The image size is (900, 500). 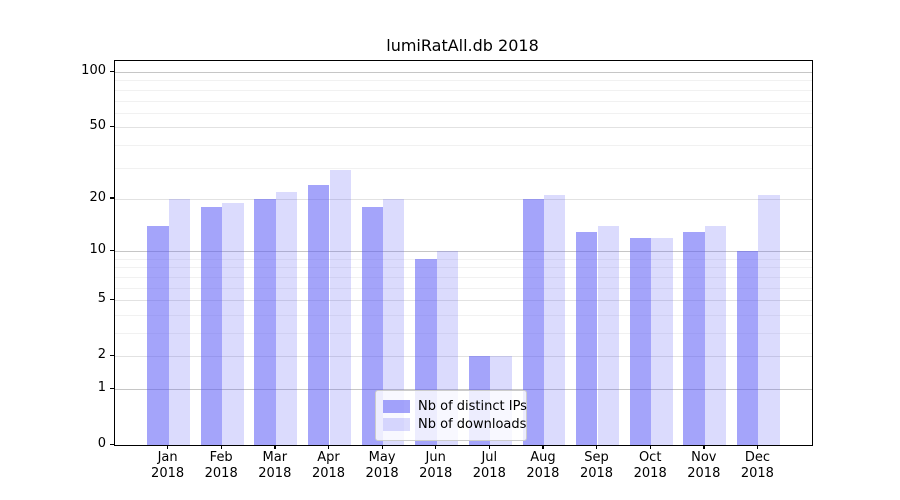 What do you see at coordinates (451, 415) in the screenshot?
I see `legend: Nb of distinct IPs Nb of downloads` at bounding box center [451, 415].